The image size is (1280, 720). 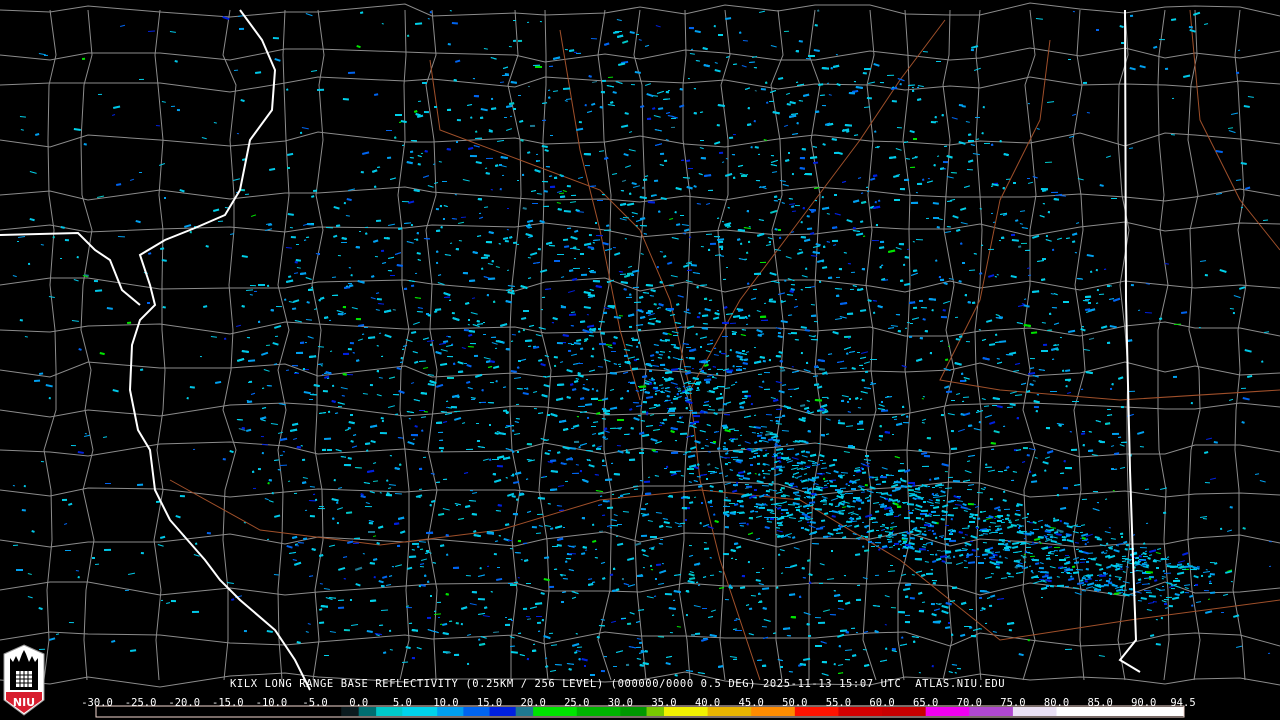 I want to click on highway, so click(x=817, y=205).